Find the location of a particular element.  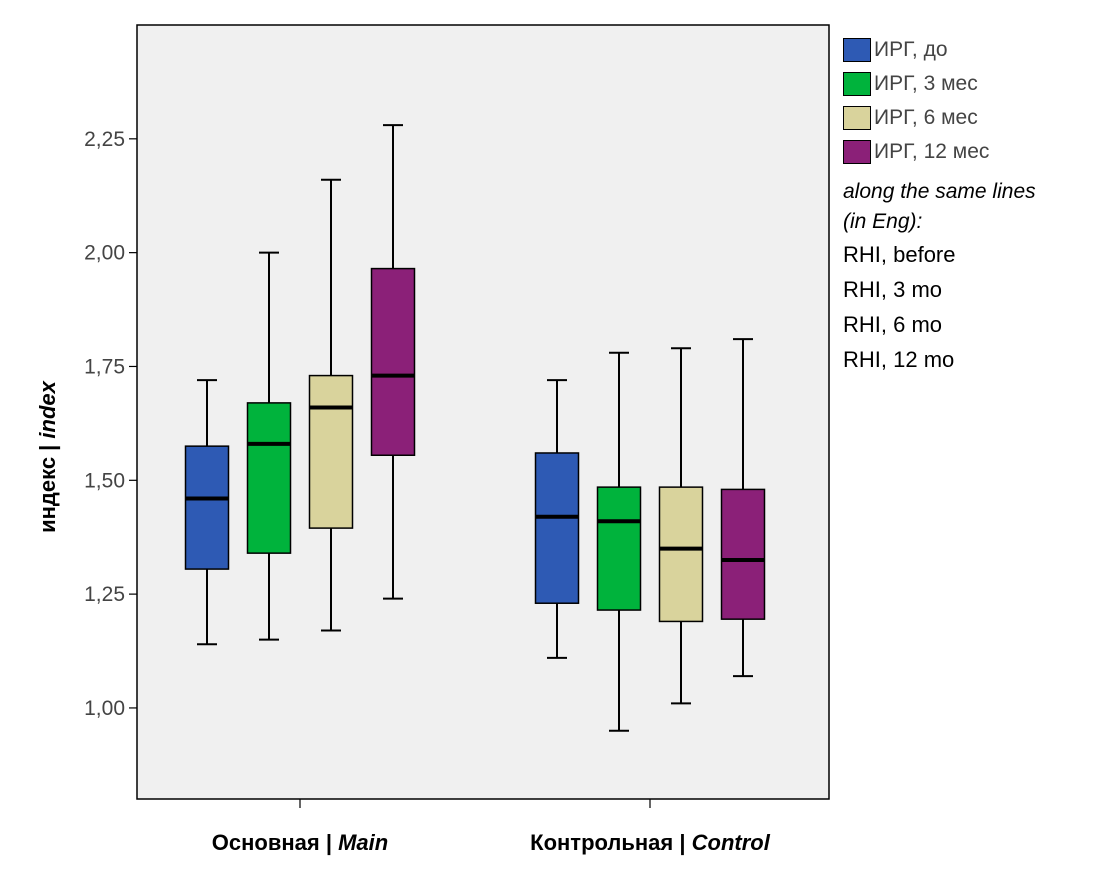

legend-note-line: along the same lines is located at coordinates (939, 191).